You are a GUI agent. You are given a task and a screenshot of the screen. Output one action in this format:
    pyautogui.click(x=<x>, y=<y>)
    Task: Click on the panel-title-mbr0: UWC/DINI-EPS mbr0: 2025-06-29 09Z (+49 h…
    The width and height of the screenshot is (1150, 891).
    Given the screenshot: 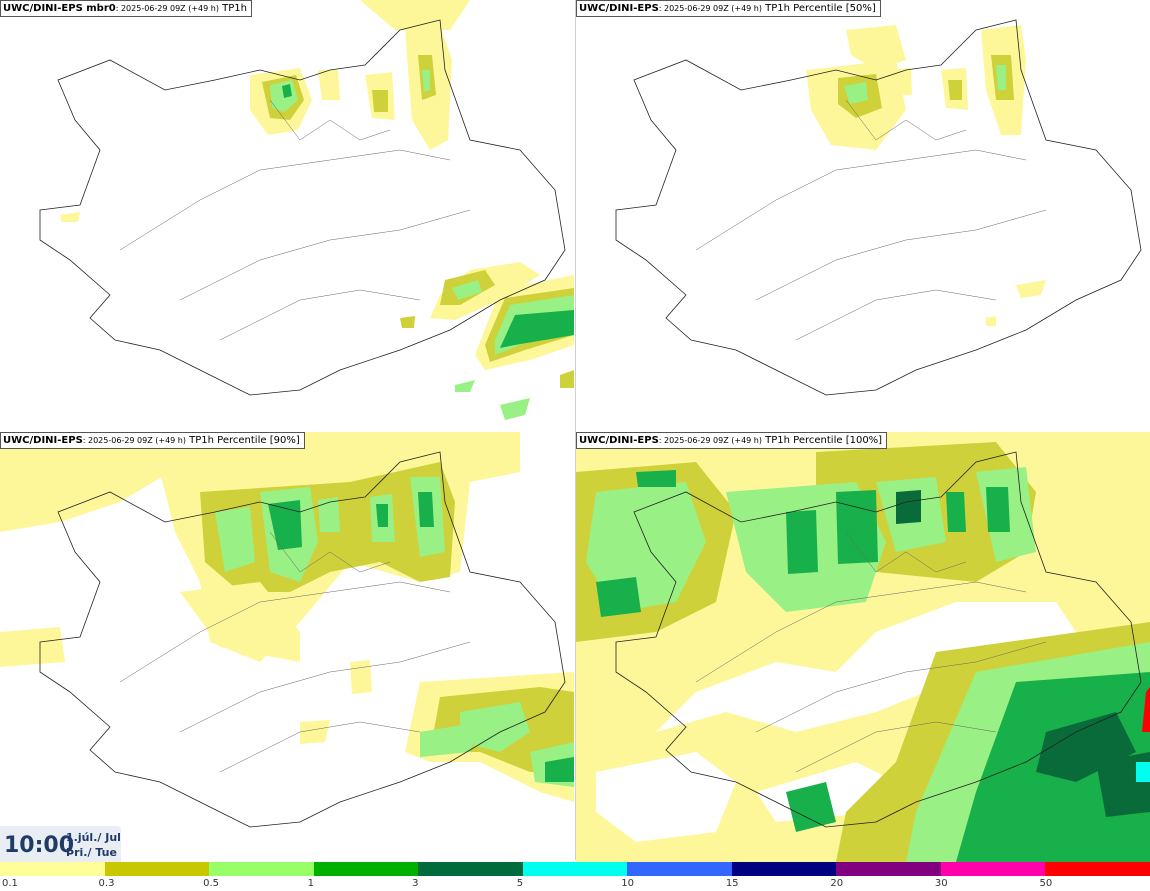 What is the action you would take?
    pyautogui.click(x=126, y=8)
    